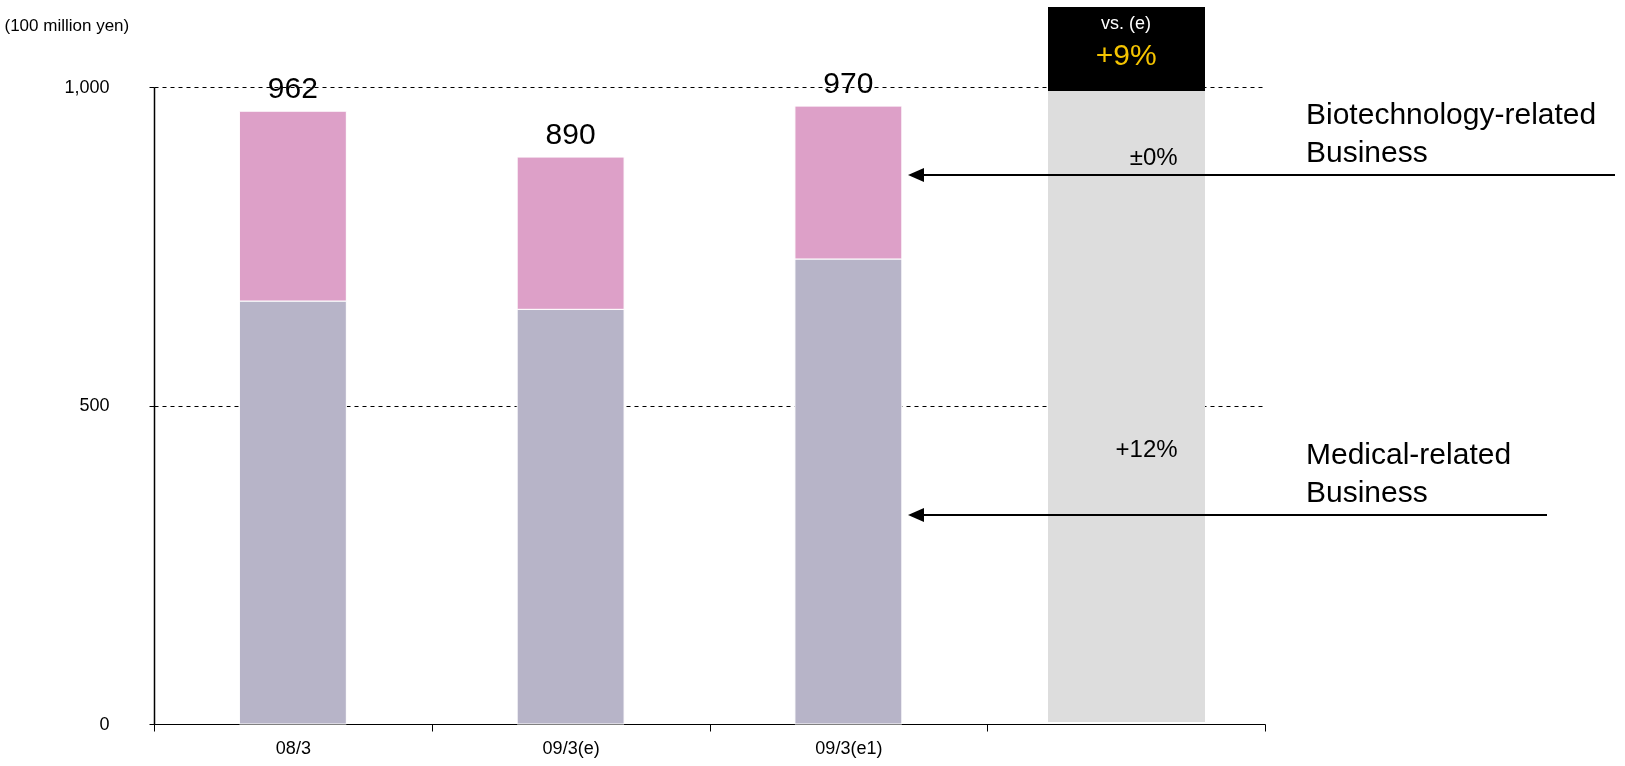  Describe the element at coordinates (293, 747) in the screenshot. I see `x-tick-label: 08/3` at that location.